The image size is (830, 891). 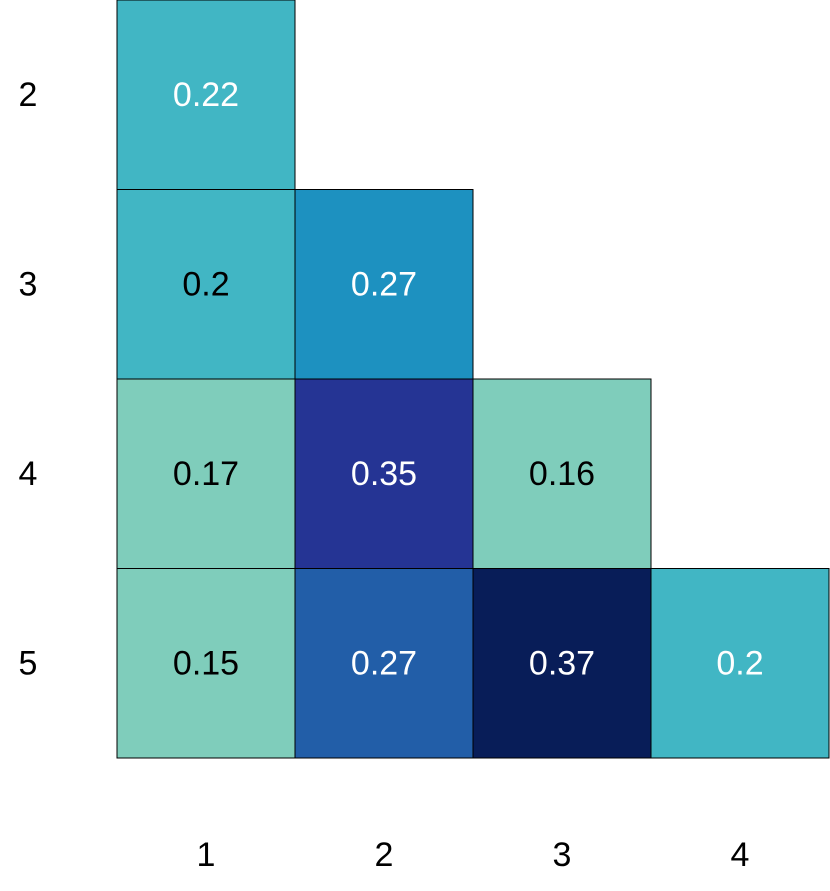 I want to click on cell-value-label-2-4: 0.35, so click(x=384, y=474).